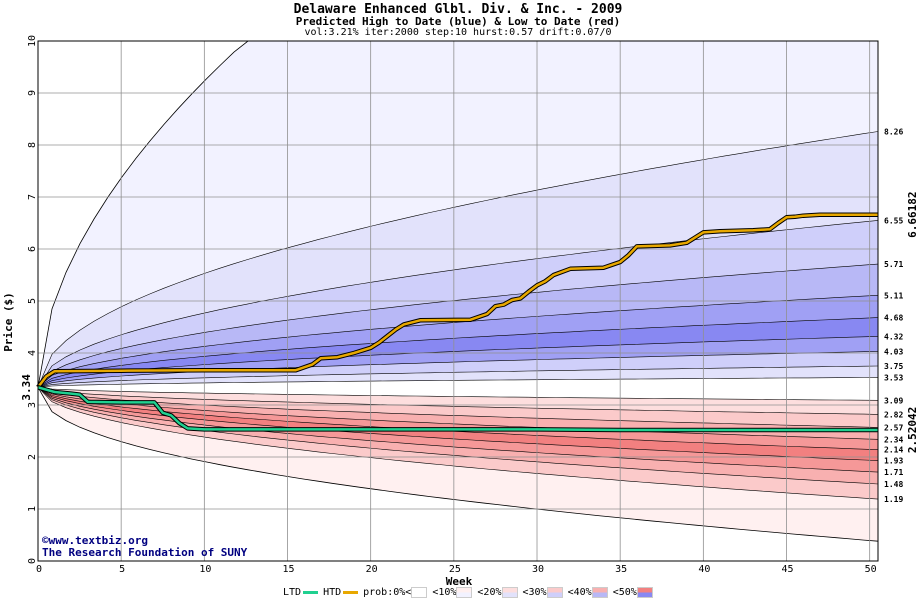 The width and height of the screenshot is (920, 600). Describe the element at coordinates (893, 377) in the screenshot. I see `quantile-end-label: 3.53` at that location.